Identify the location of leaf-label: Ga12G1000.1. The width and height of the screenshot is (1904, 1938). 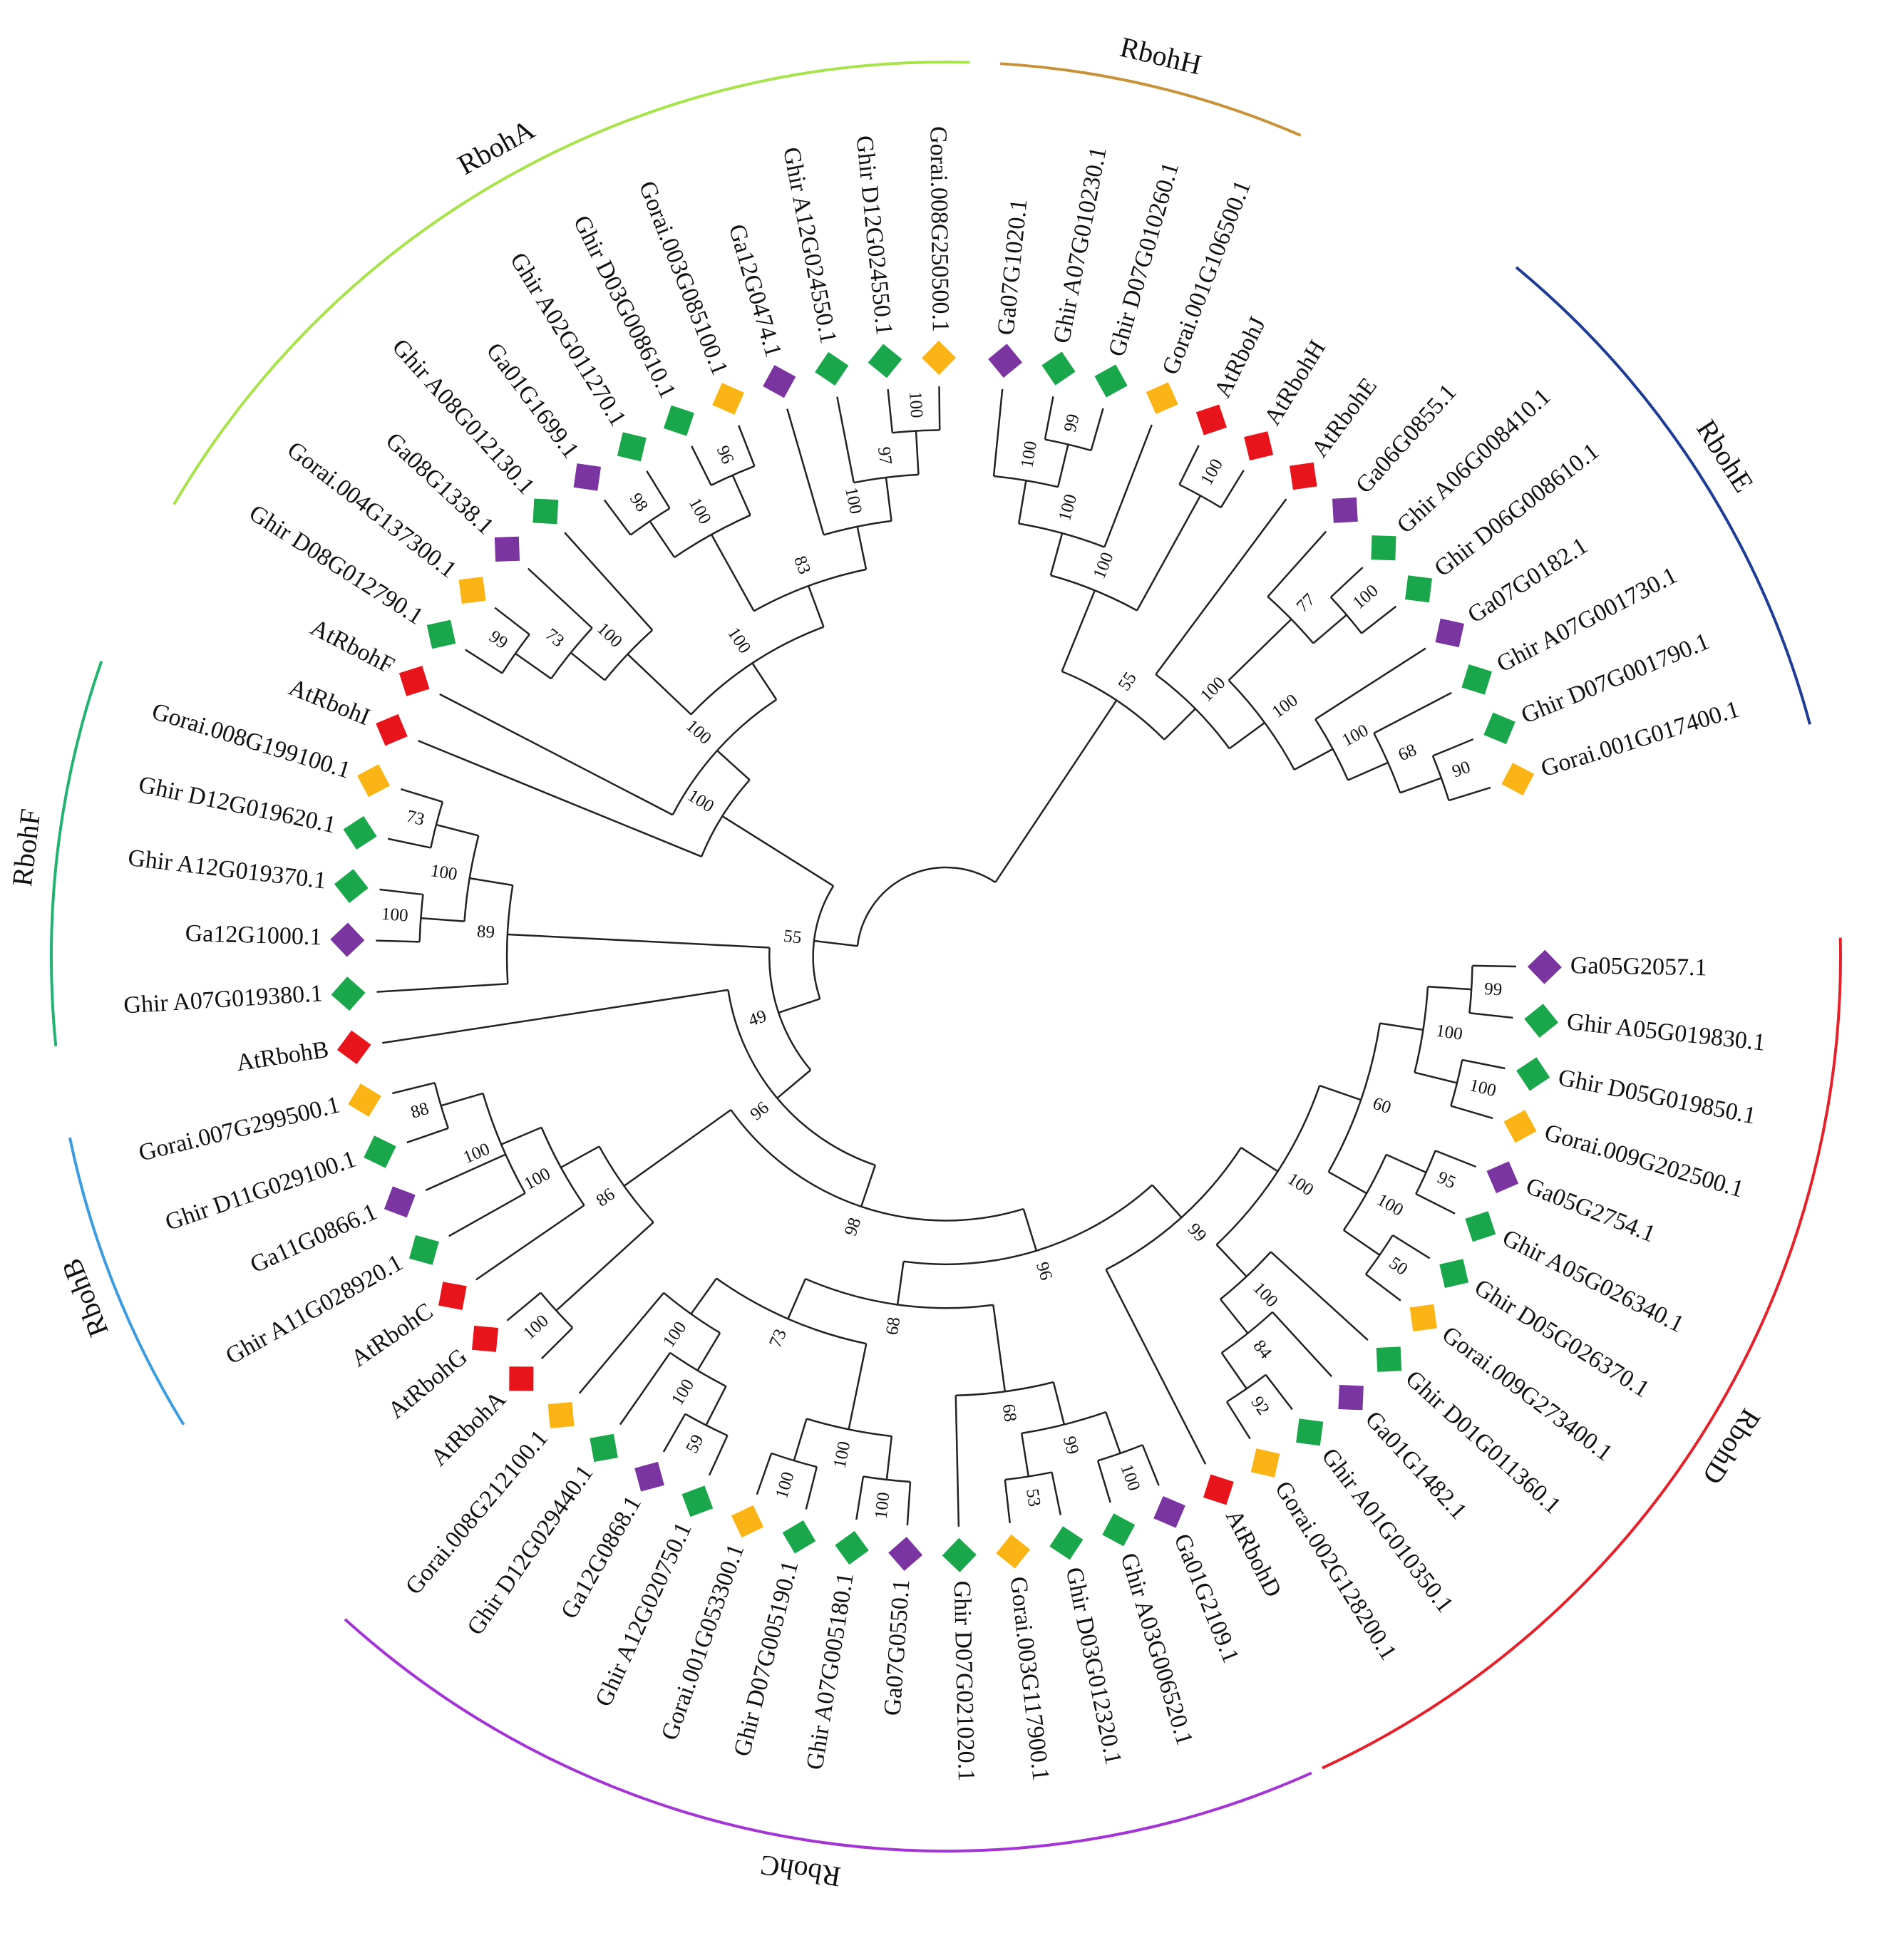
(253, 935).